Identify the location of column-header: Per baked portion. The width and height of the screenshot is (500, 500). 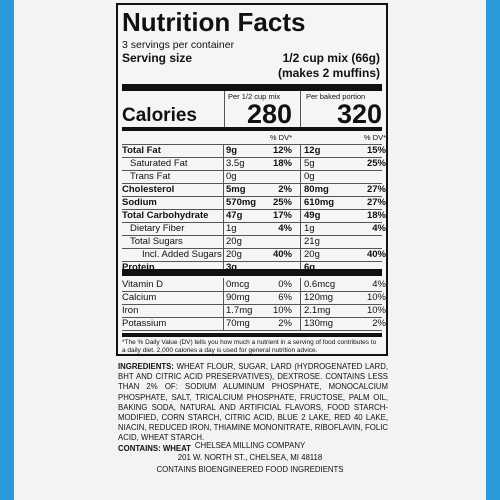
(336, 96).